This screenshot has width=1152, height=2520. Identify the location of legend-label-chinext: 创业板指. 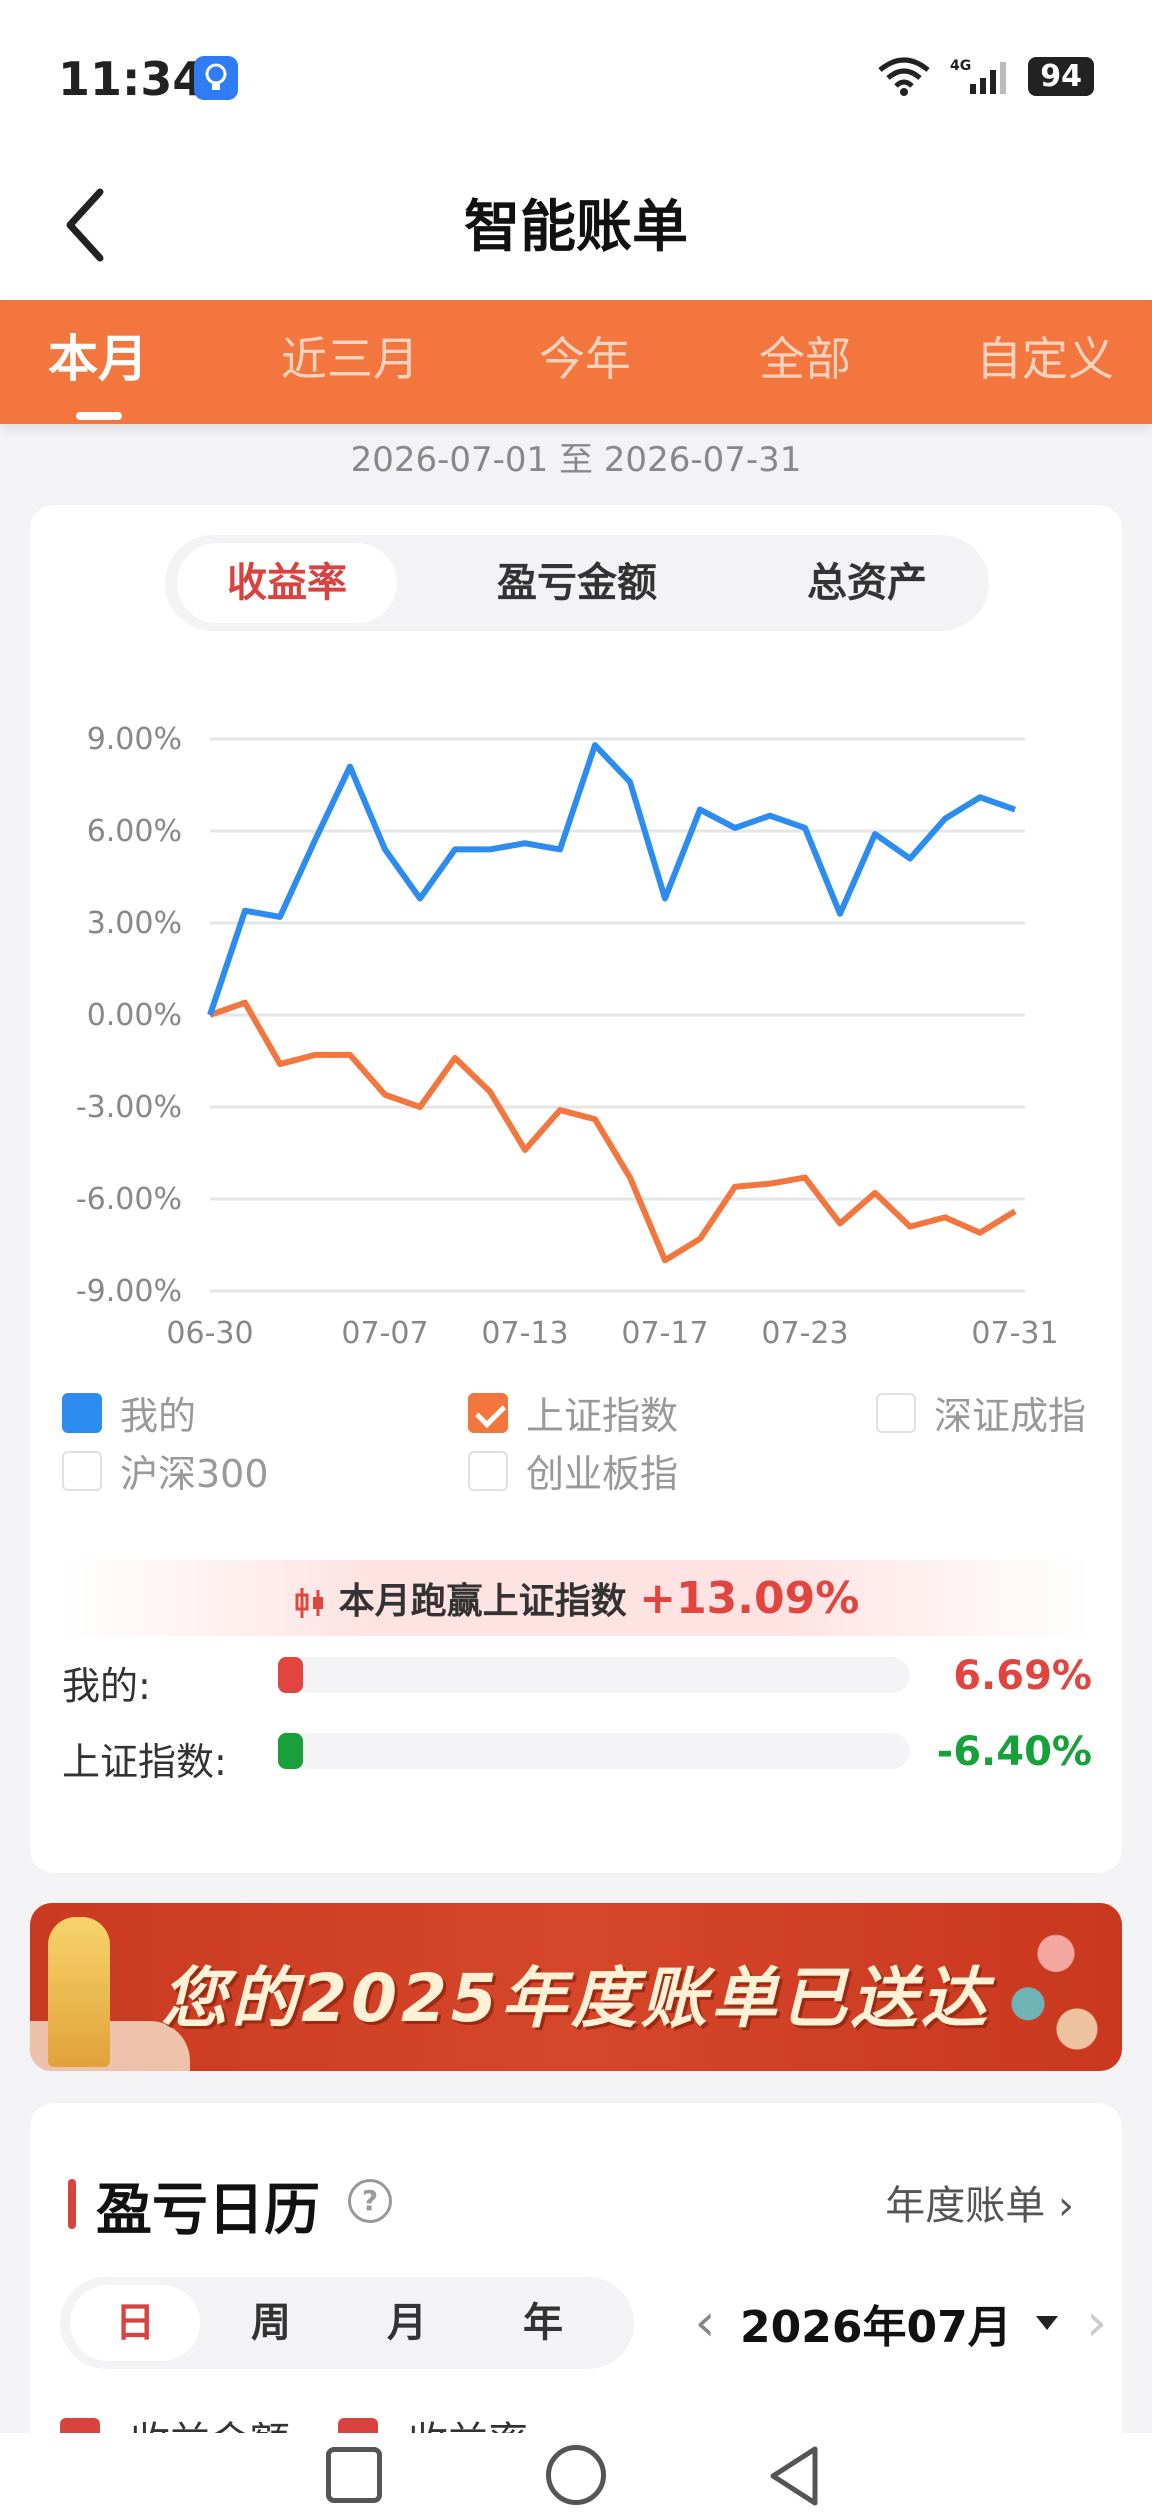
(602, 1474).